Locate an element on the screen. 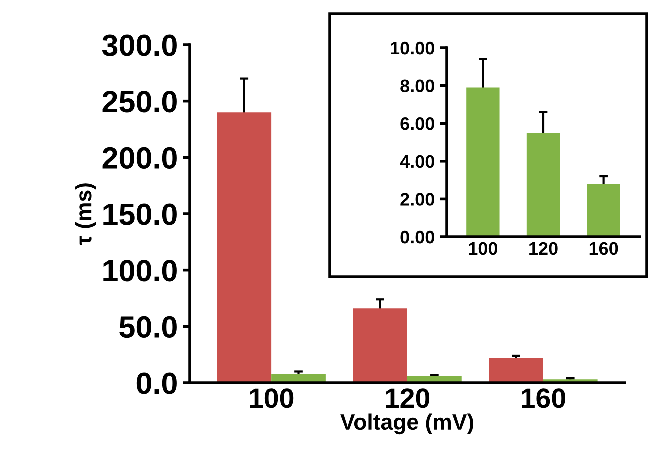 This screenshot has width=650, height=474. y-tick-label: 10.00 is located at coordinates (412, 48).